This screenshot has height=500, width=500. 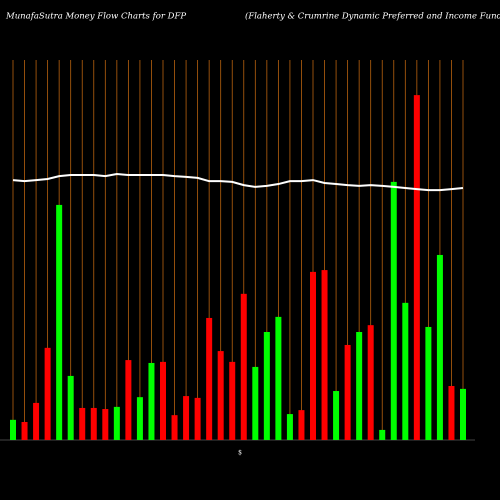 What do you see at coordinates (238, 182) in the screenshot?
I see `money-flow-line` at bounding box center [238, 182].